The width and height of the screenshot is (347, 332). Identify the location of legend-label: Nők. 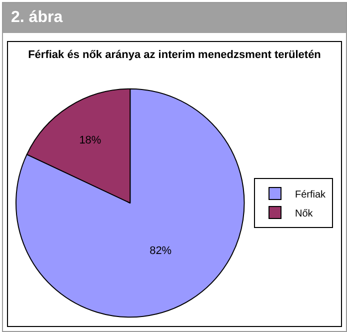
(304, 214).